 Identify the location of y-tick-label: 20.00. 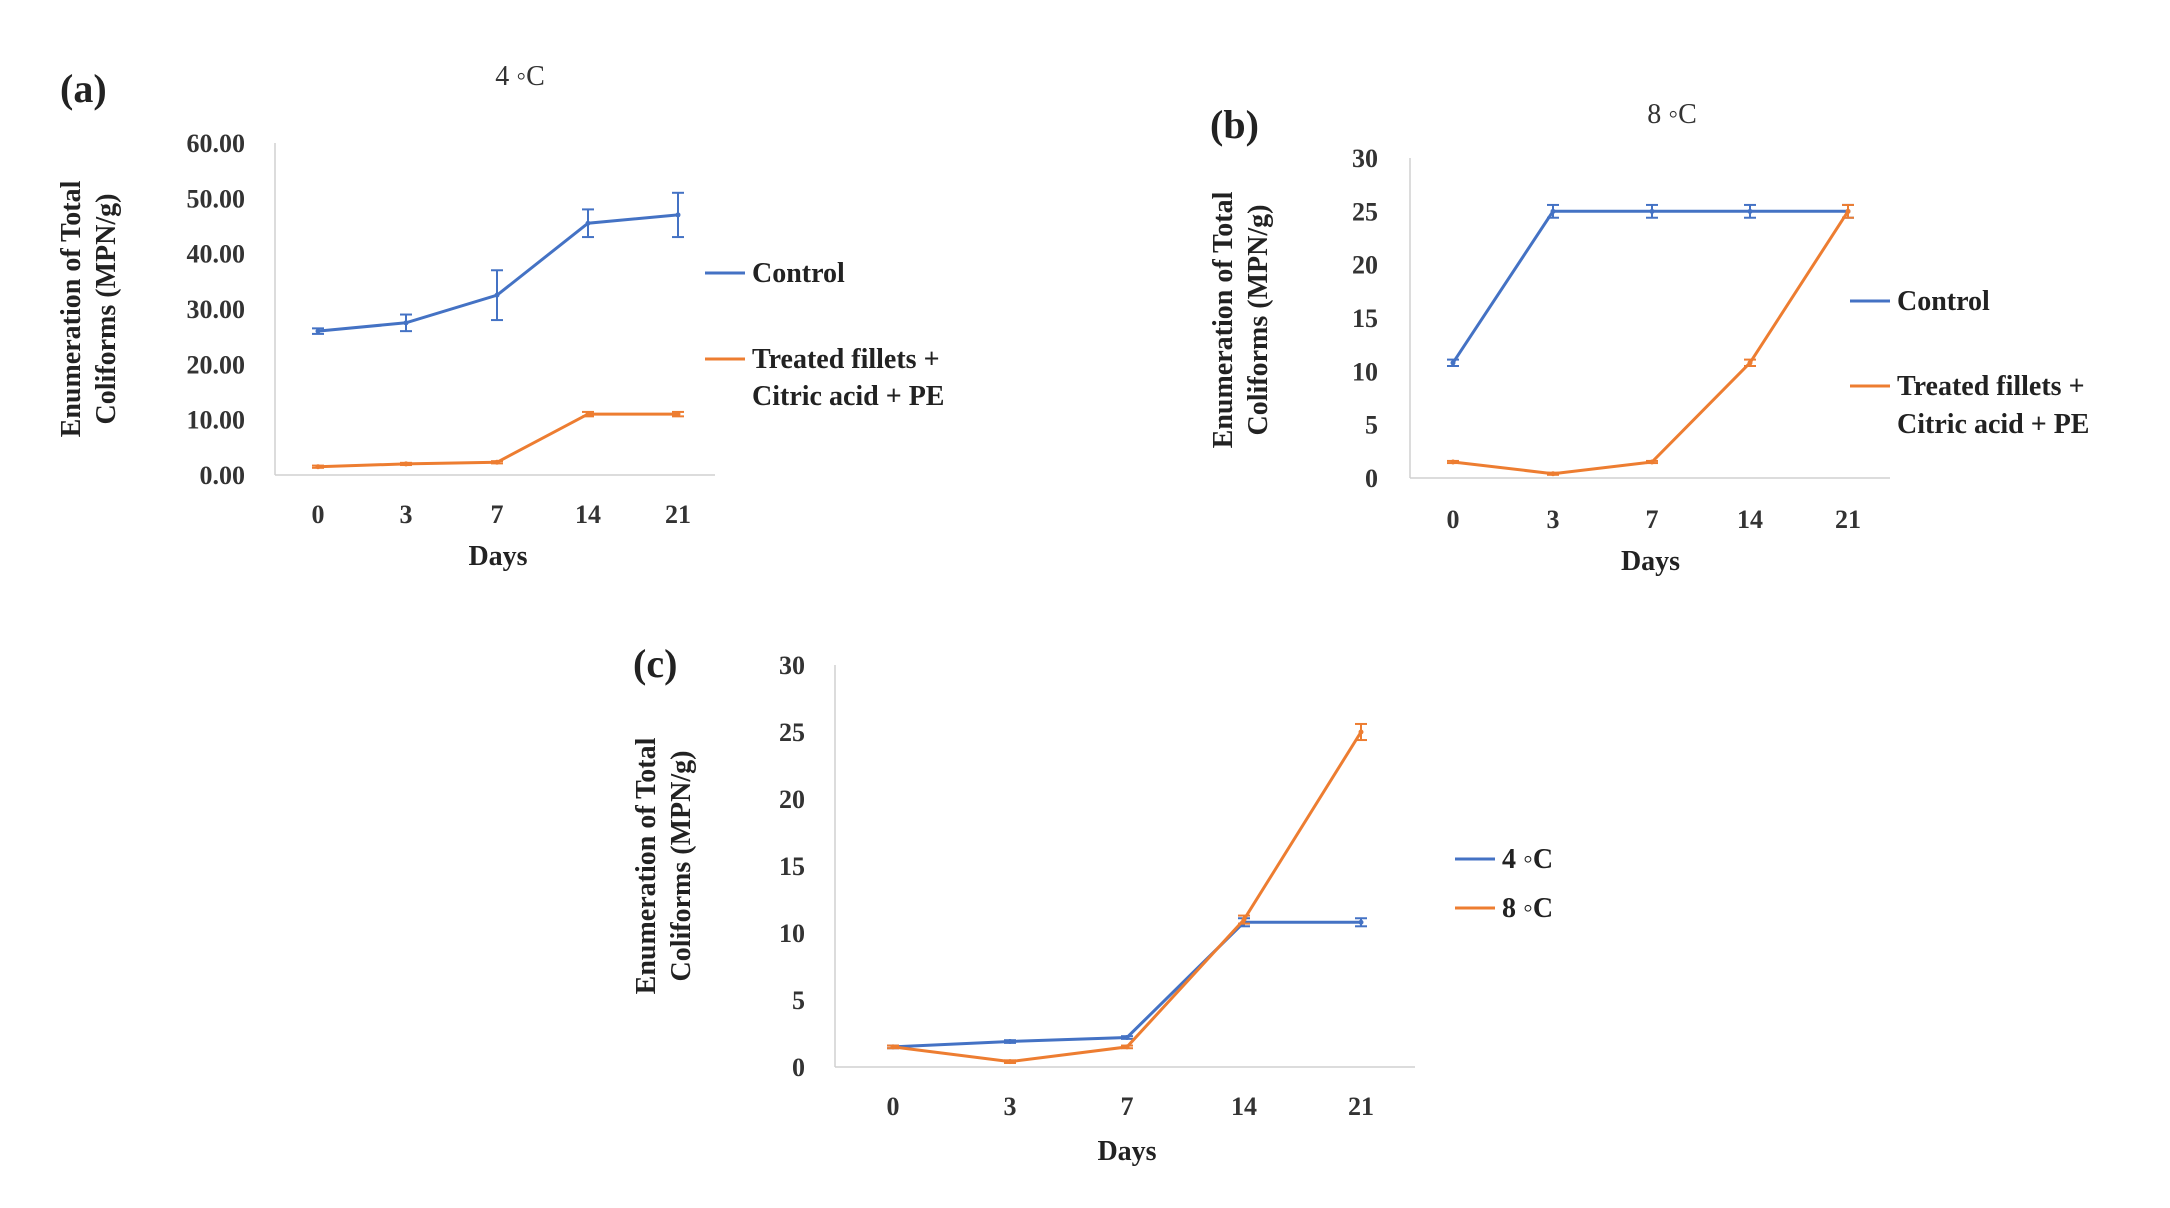
(216, 364).